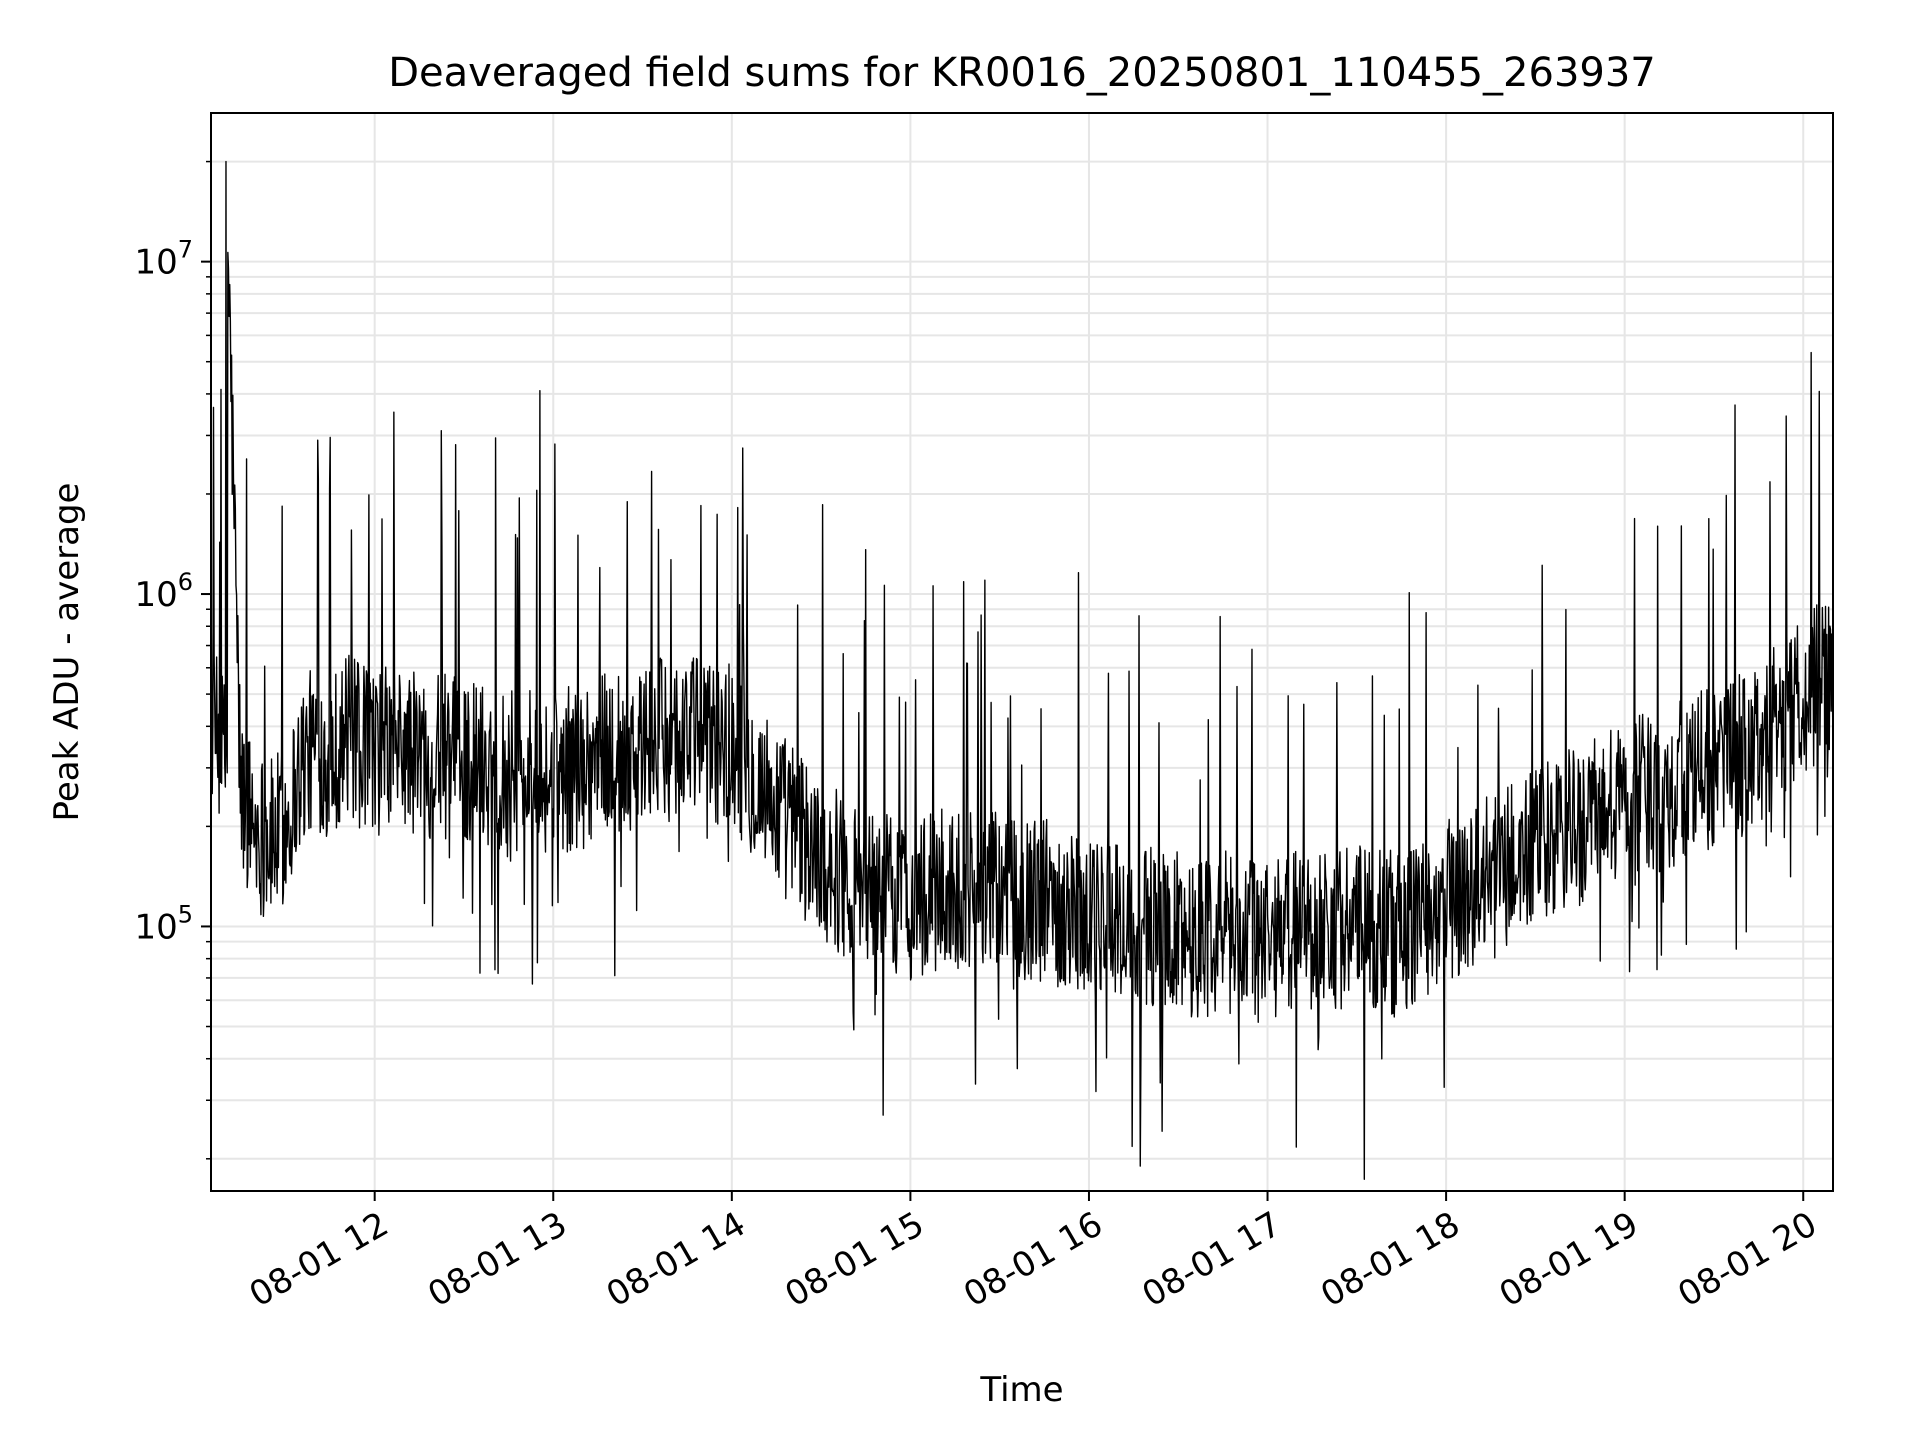 The width and height of the screenshot is (1920, 1440). Describe the element at coordinates (67, 652) in the screenshot. I see `y-axis-label: Peak ADU - average` at that location.